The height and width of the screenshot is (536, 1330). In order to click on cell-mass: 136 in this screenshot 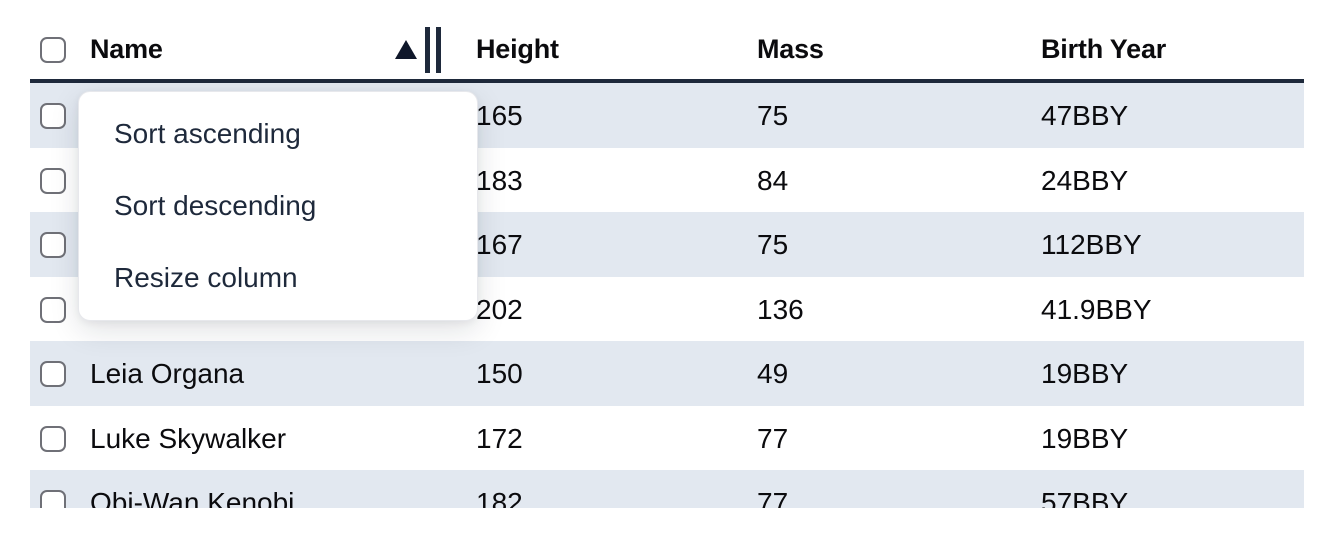, I will do `click(780, 309)`.